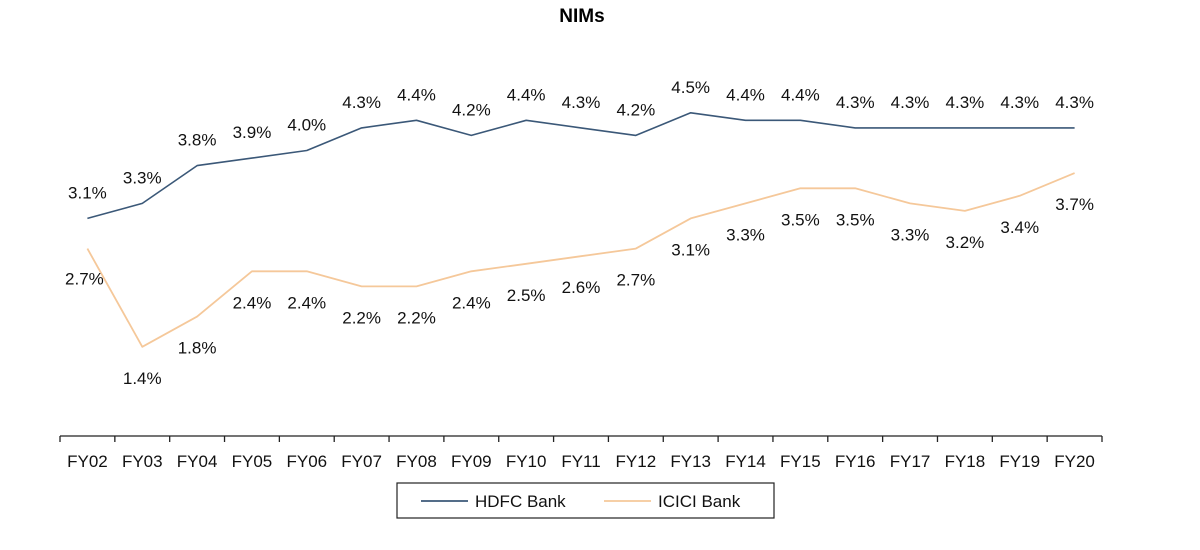 Image resolution: width=1200 pixels, height=550 pixels. I want to click on x-tick-label: FY10, so click(526, 461).